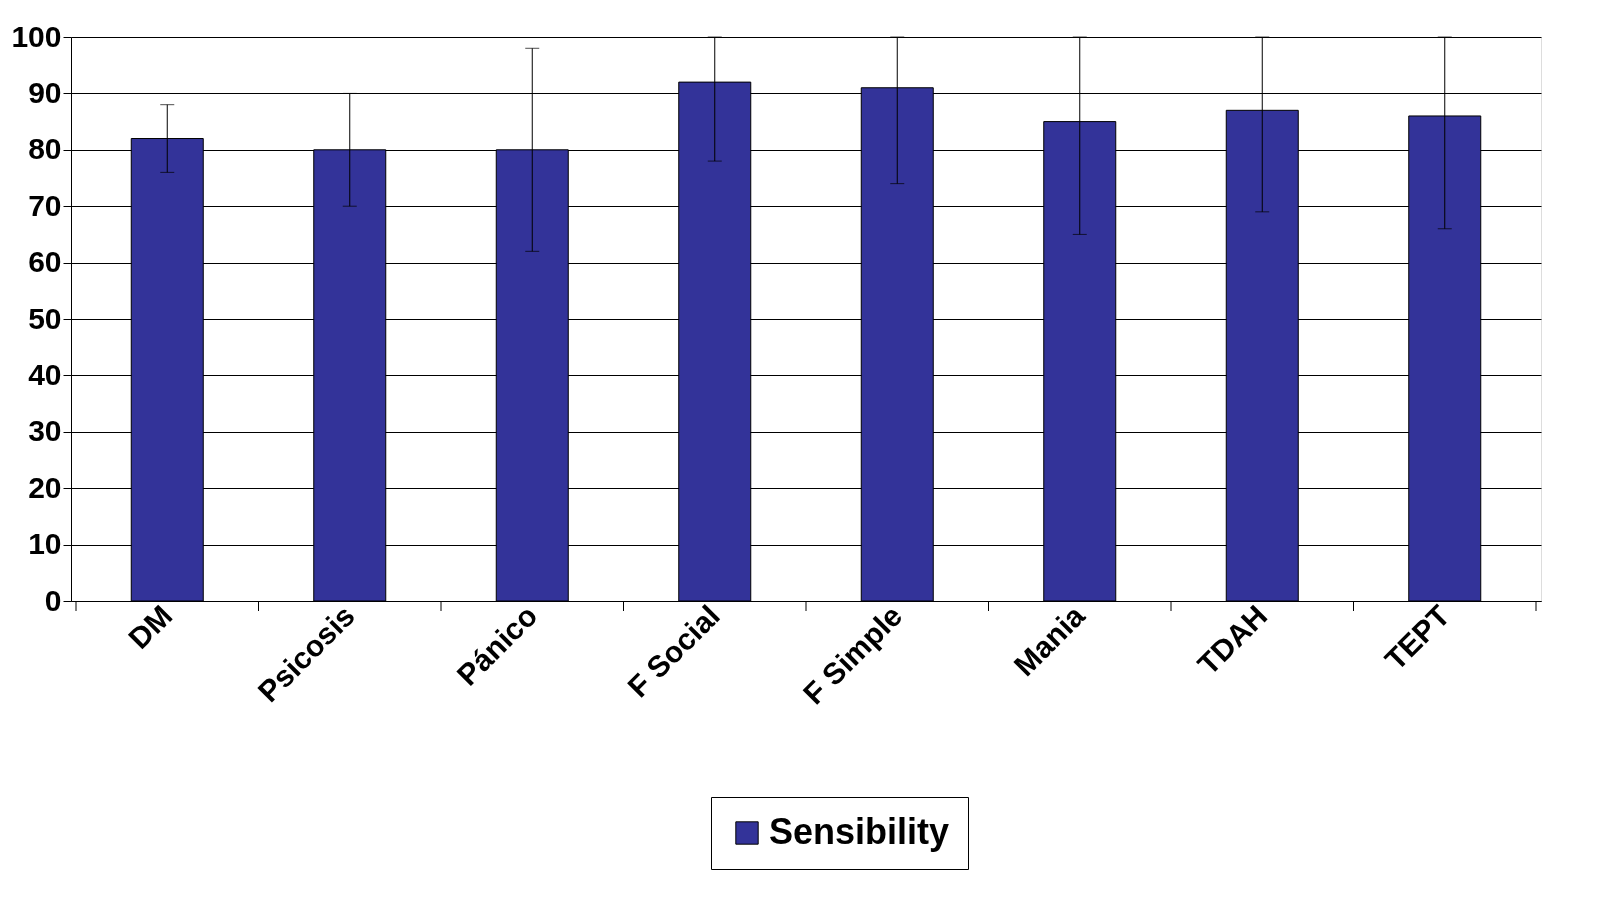 Image resolution: width=1619 pixels, height=917 pixels. I want to click on y-tick-label: 50, so click(45, 318).